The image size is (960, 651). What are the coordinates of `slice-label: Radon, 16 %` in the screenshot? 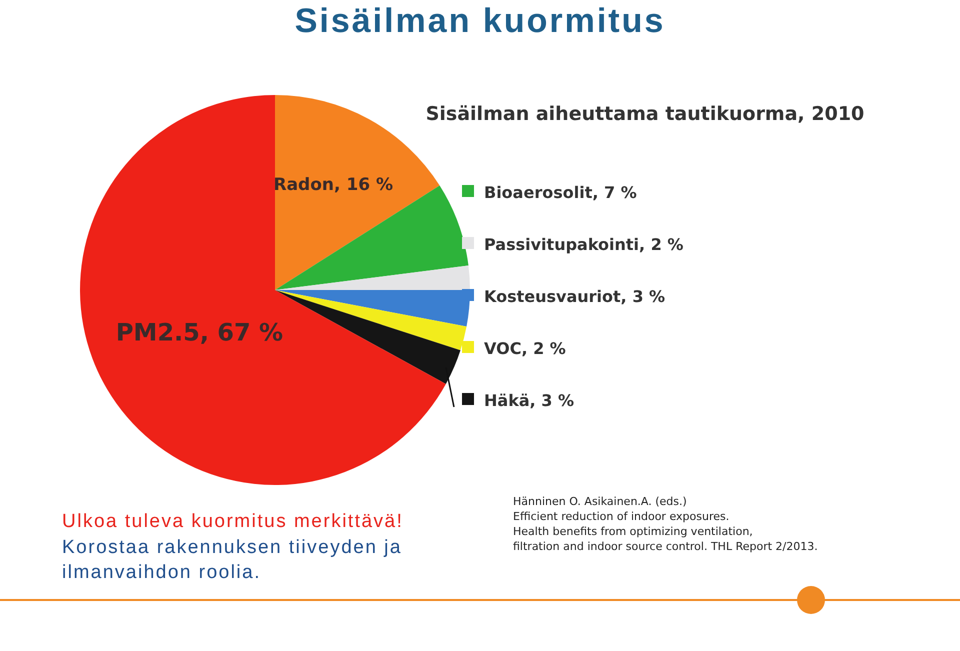 It's located at (333, 185).